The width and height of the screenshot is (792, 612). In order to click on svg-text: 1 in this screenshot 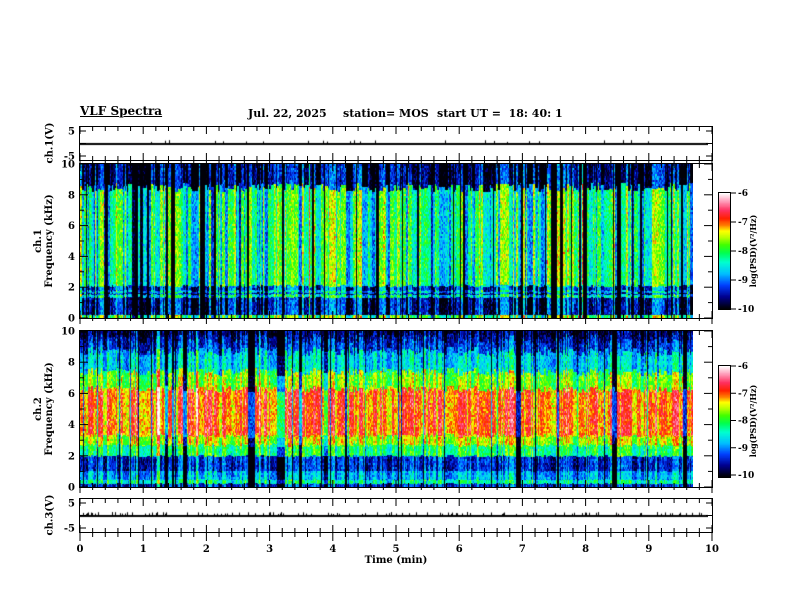, I will do `click(143, 549)`.